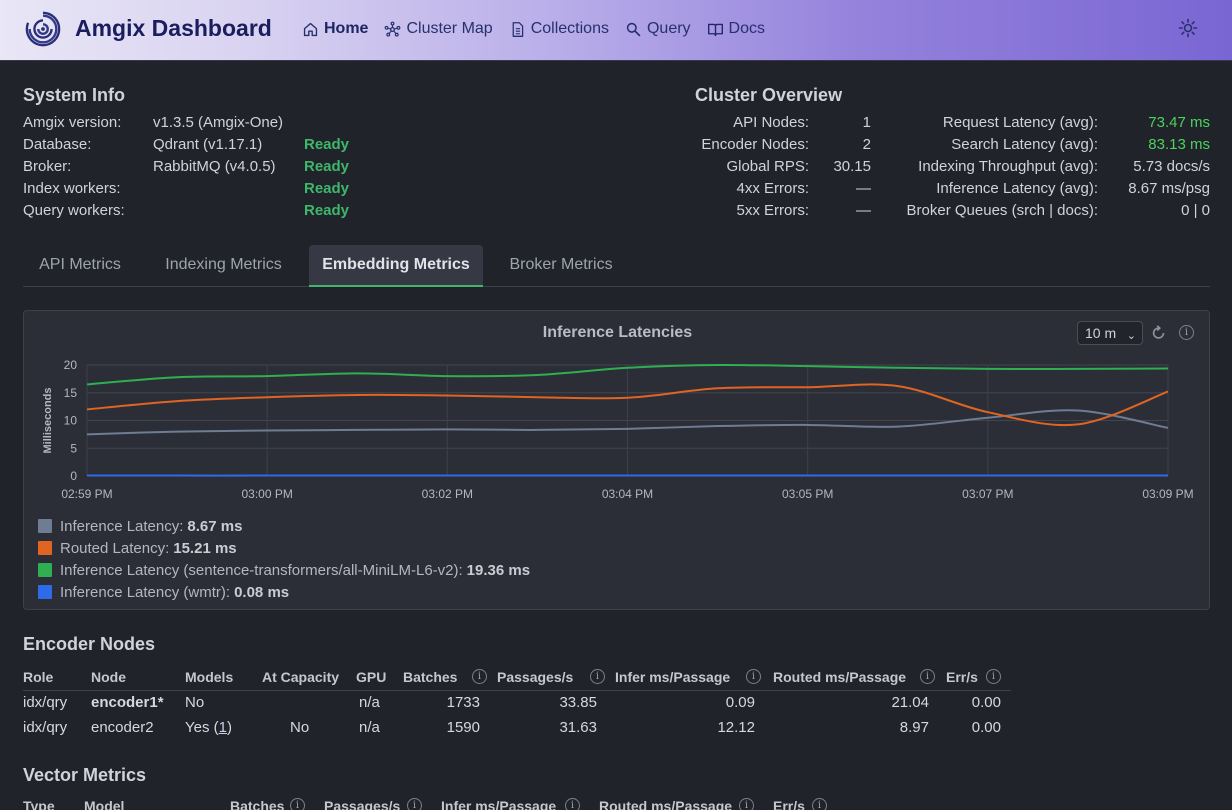  I want to click on column-header: Infer ms/Passage, so click(499, 804).